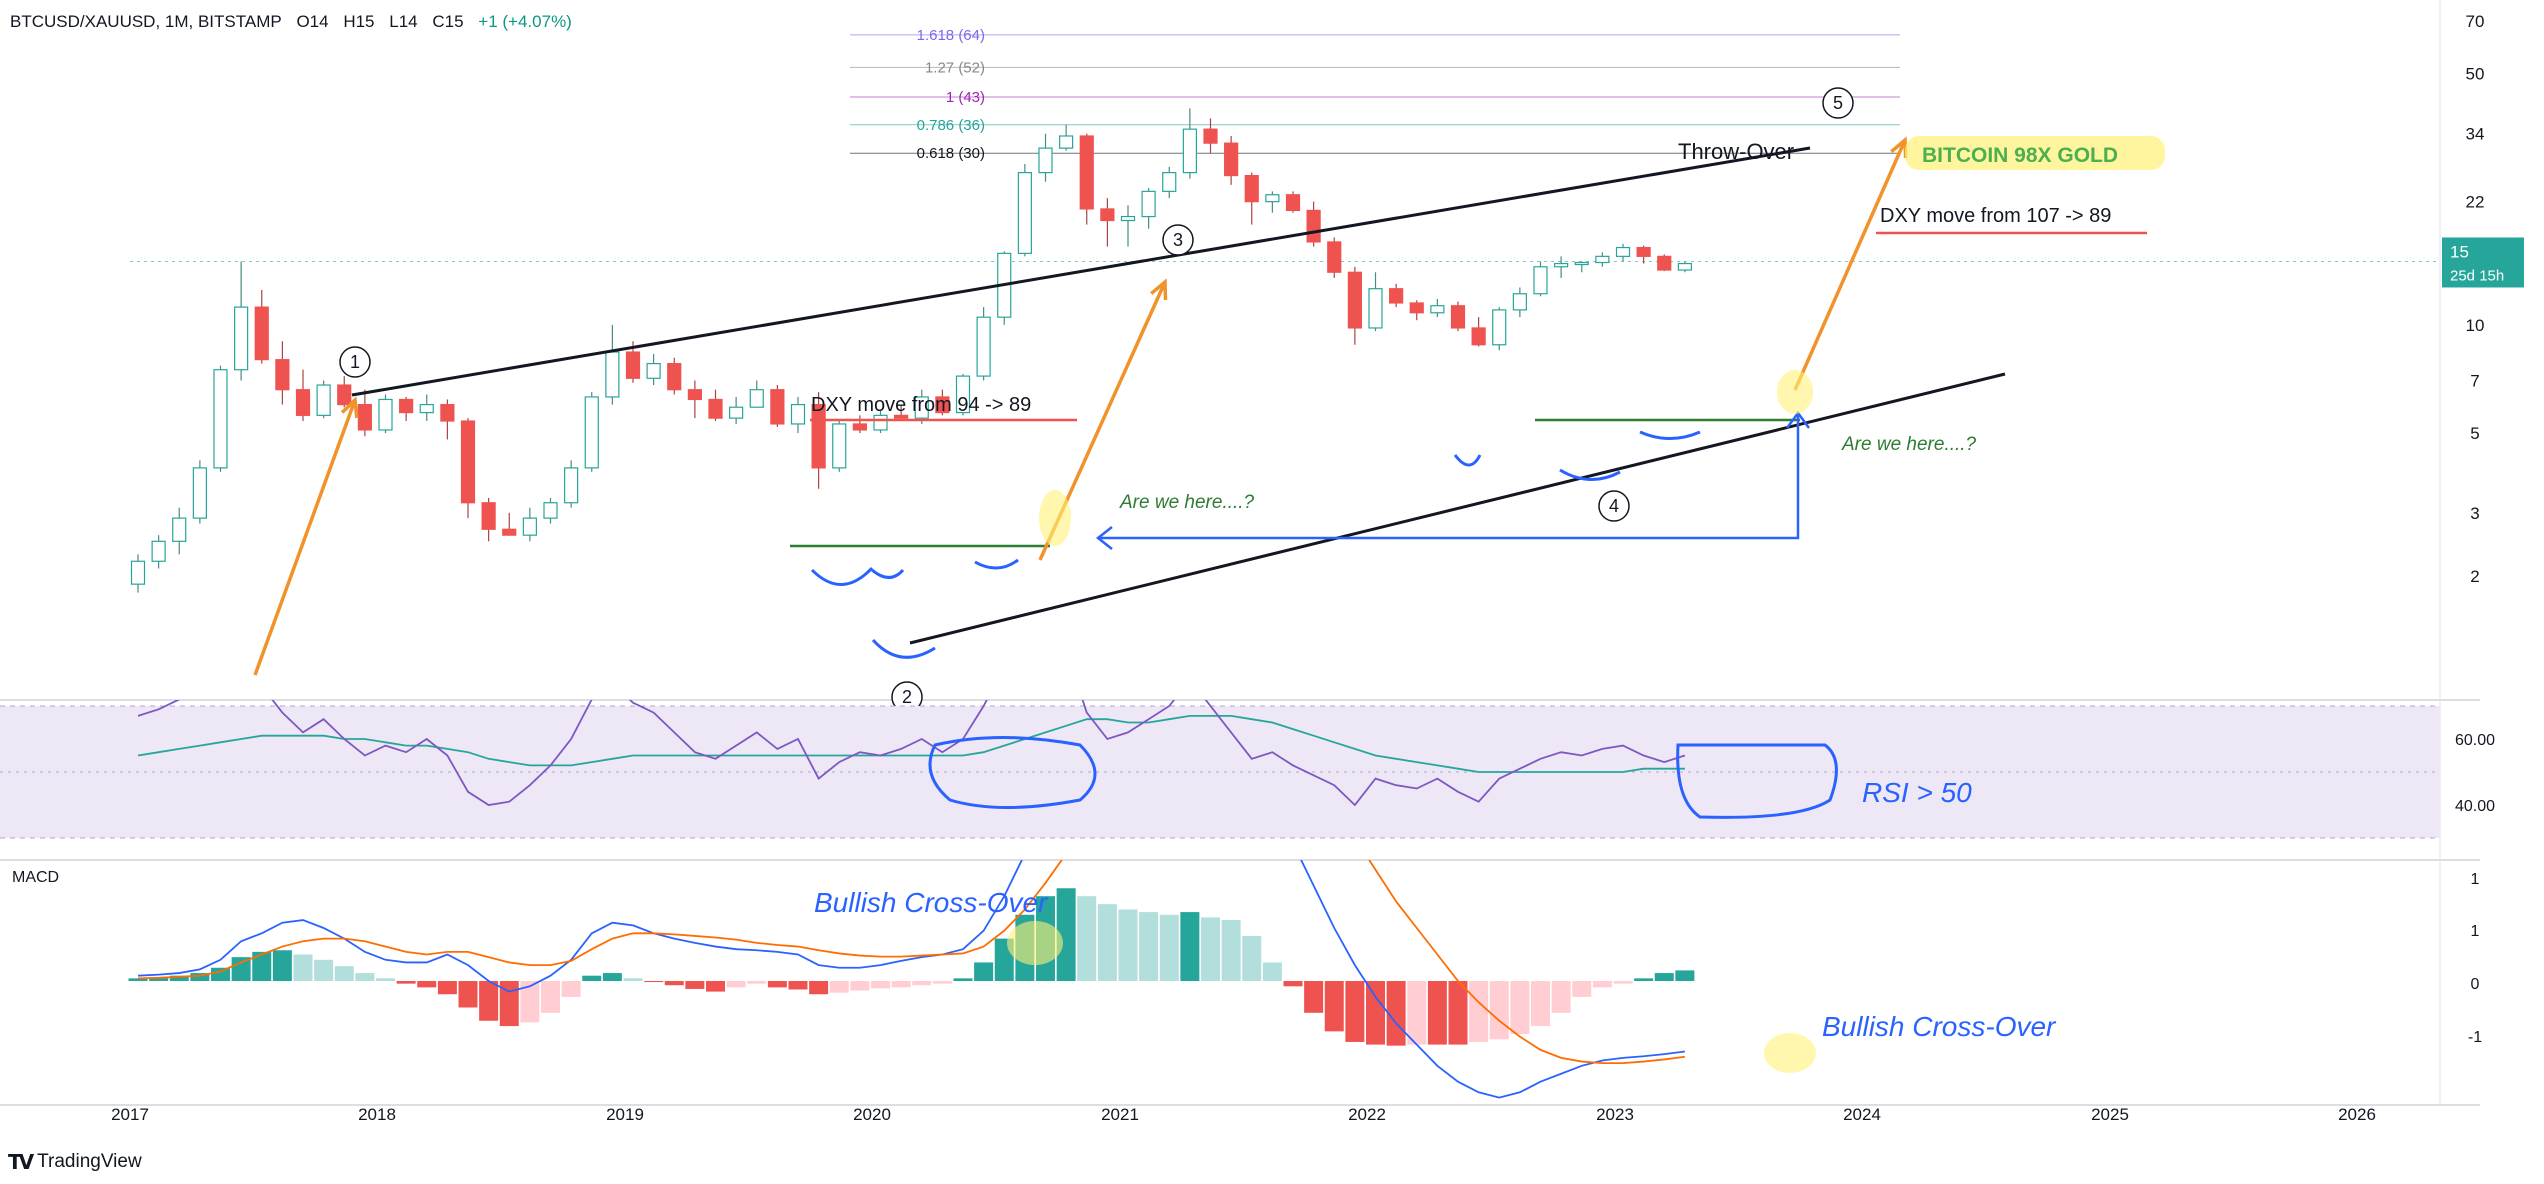 This screenshot has width=2544, height=1184. I want to click on ohlc-high: H15, so click(359, 21).